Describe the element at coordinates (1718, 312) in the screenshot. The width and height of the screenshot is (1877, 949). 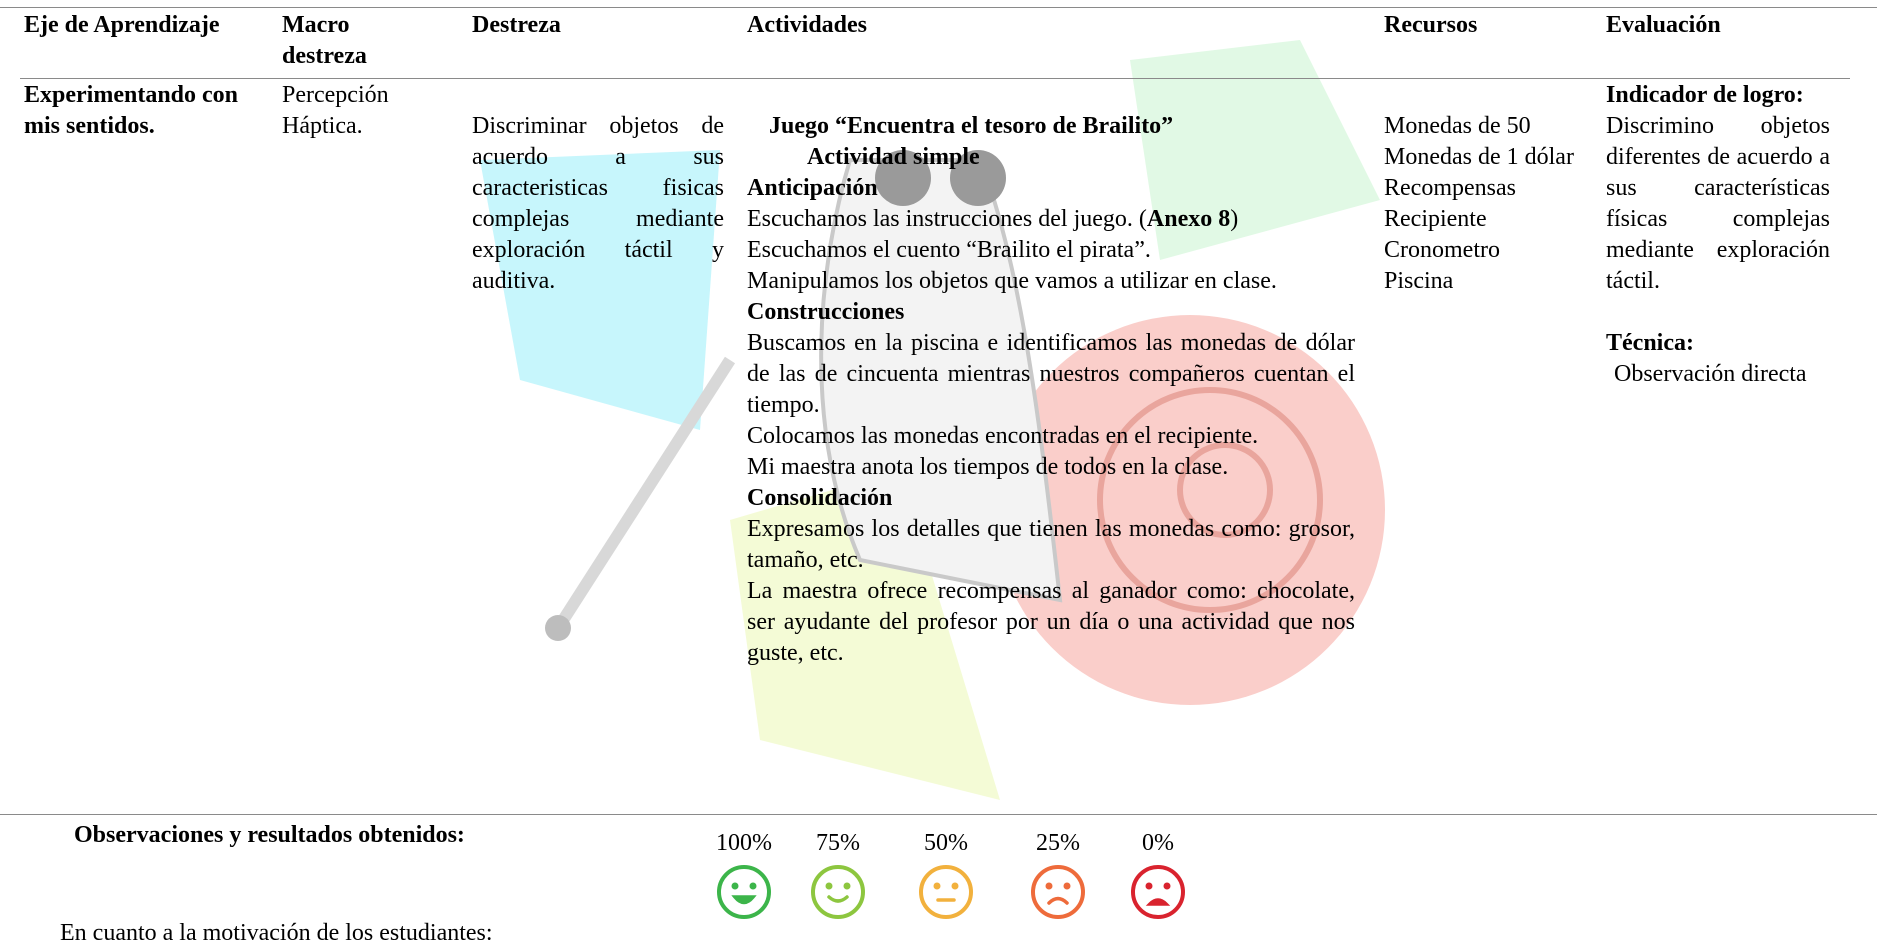
I see `spacer` at that location.